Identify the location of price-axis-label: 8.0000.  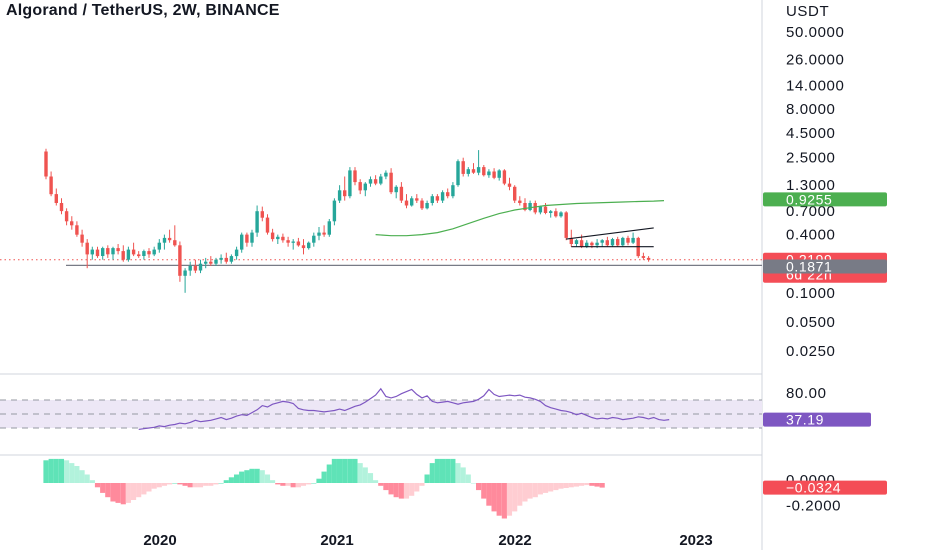
(810, 109).